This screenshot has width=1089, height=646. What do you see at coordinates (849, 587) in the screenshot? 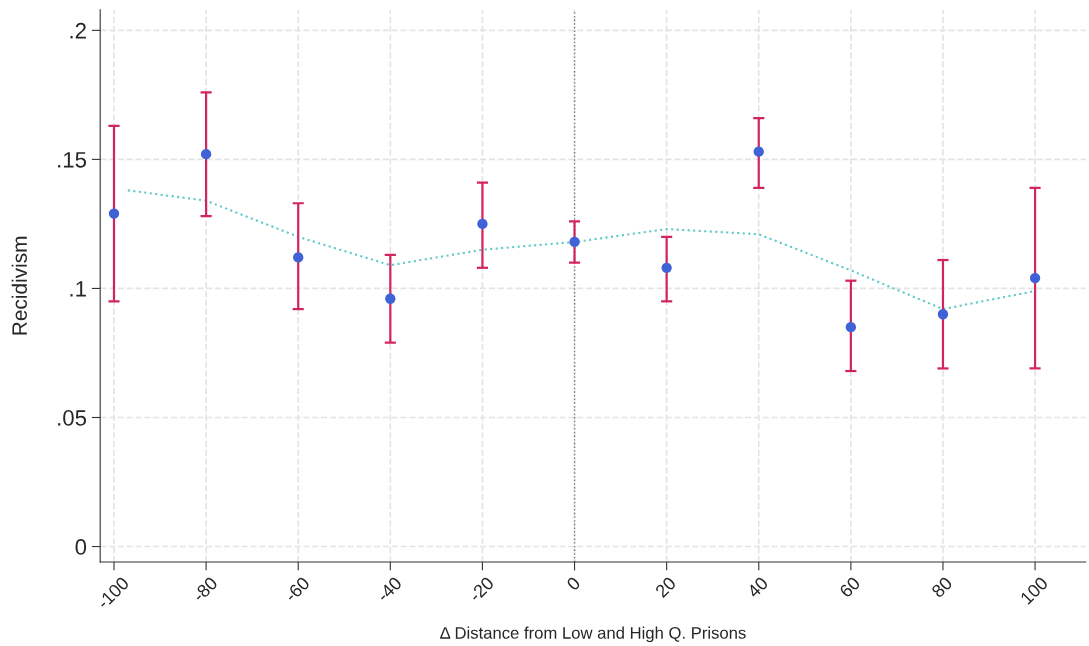
I see `x-tick-label: 60` at bounding box center [849, 587].